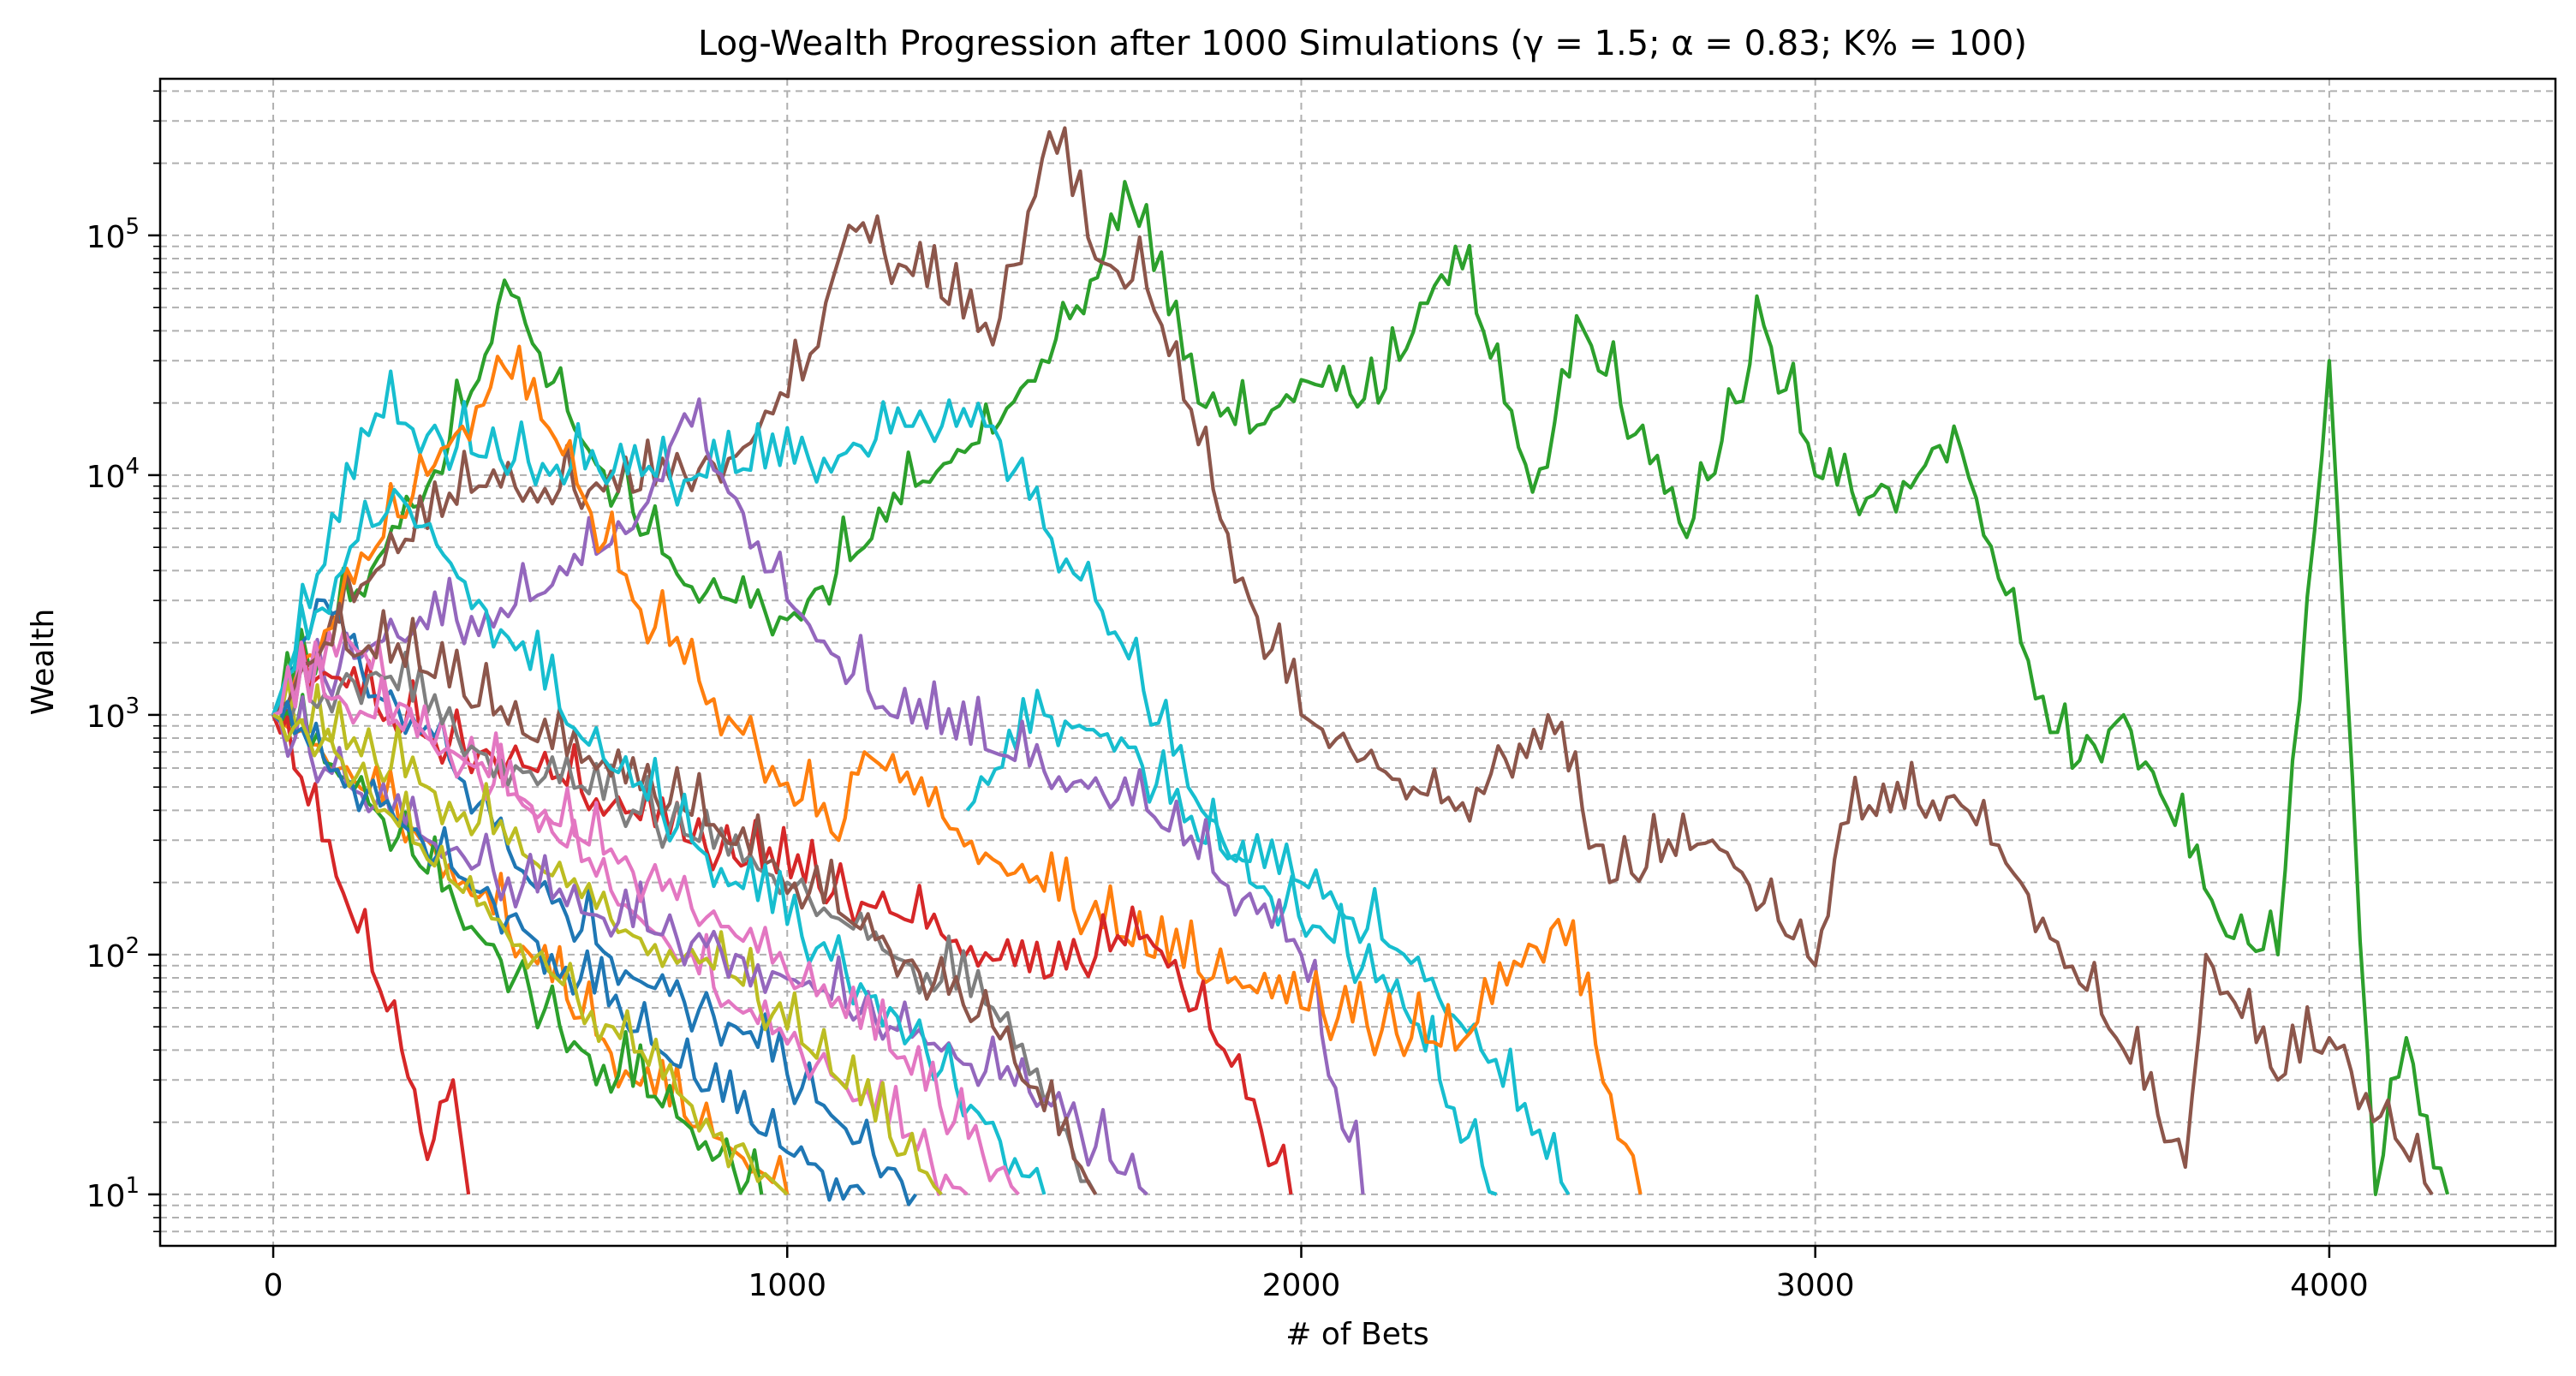 Image resolution: width=2576 pixels, height=1376 pixels. What do you see at coordinates (2329, 1285) in the screenshot?
I see `x-tick-label: 4000` at bounding box center [2329, 1285].